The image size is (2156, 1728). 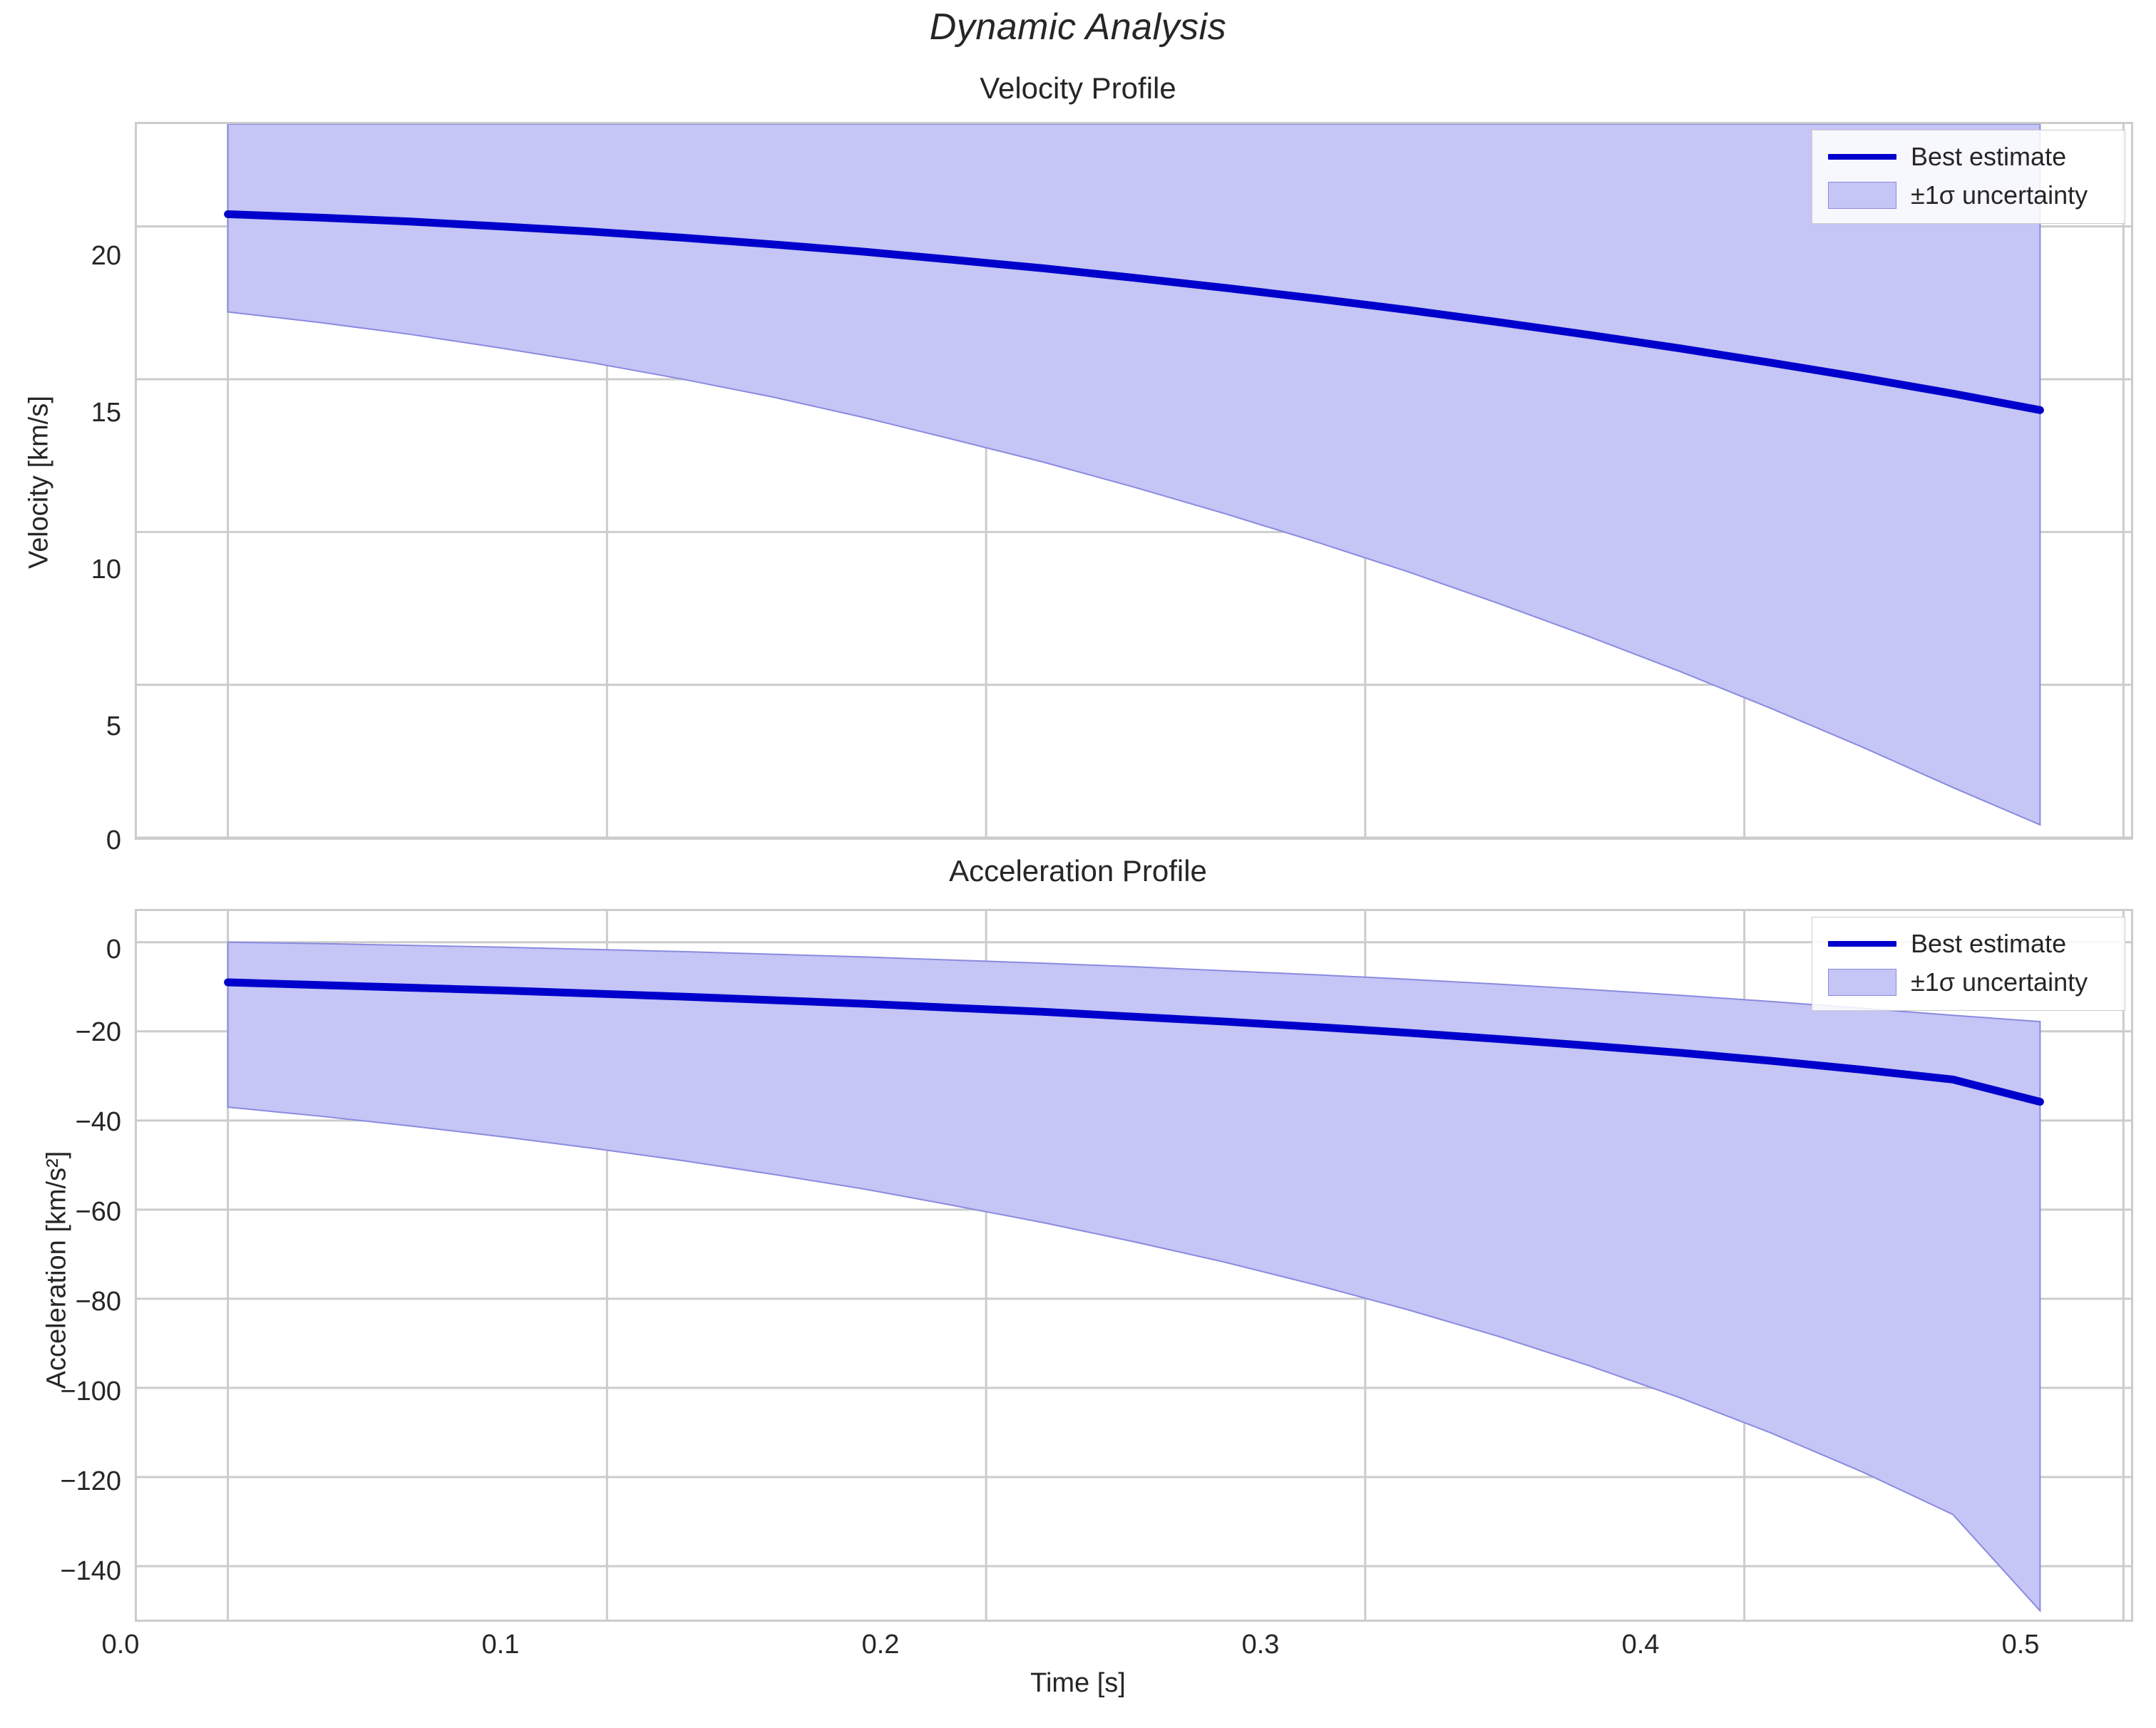 I want to click on velocity-ytick: 15, so click(x=106, y=413).